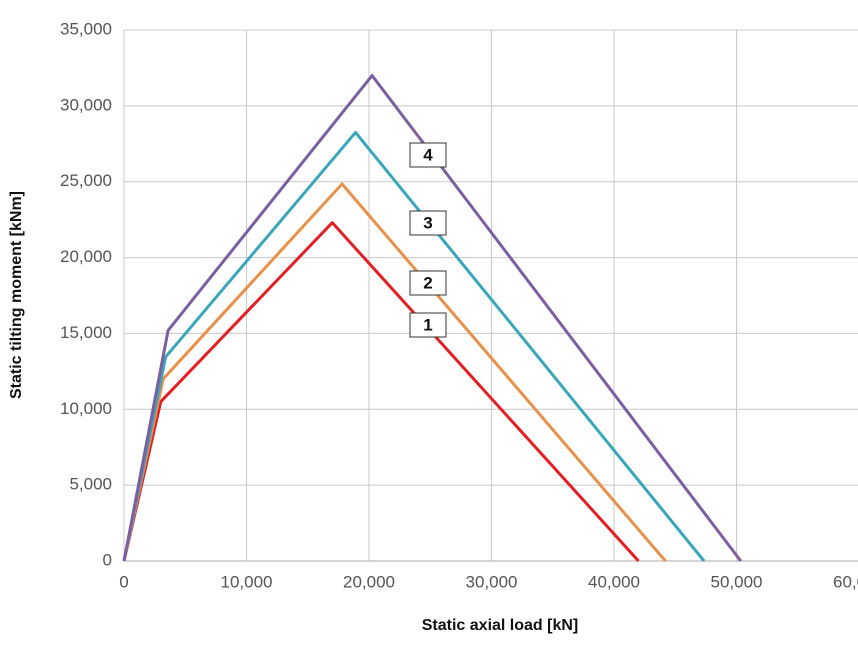  Describe the element at coordinates (845, 581) in the screenshot. I see `x-tick-label: 60,000` at that location.